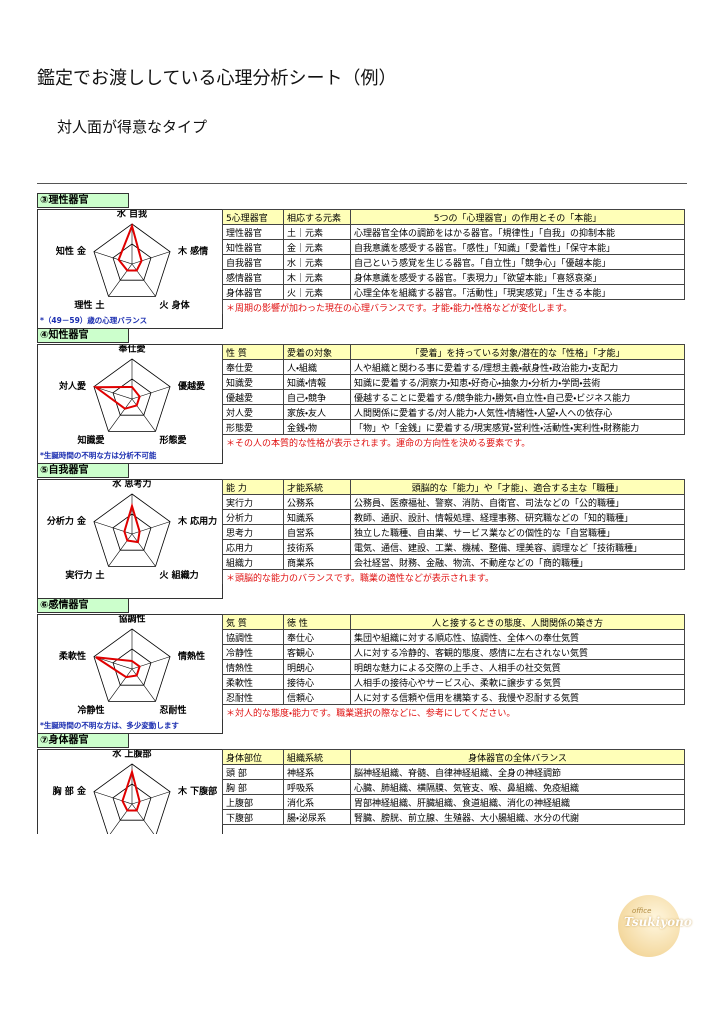 This screenshot has height=1024, width=724. Describe the element at coordinates (453, 547) in the screenshot. I see `table-row: 応用力 技術系 電気、通信、建設、工業、機械、整備、理美容、調理など「技術職種」` at that location.